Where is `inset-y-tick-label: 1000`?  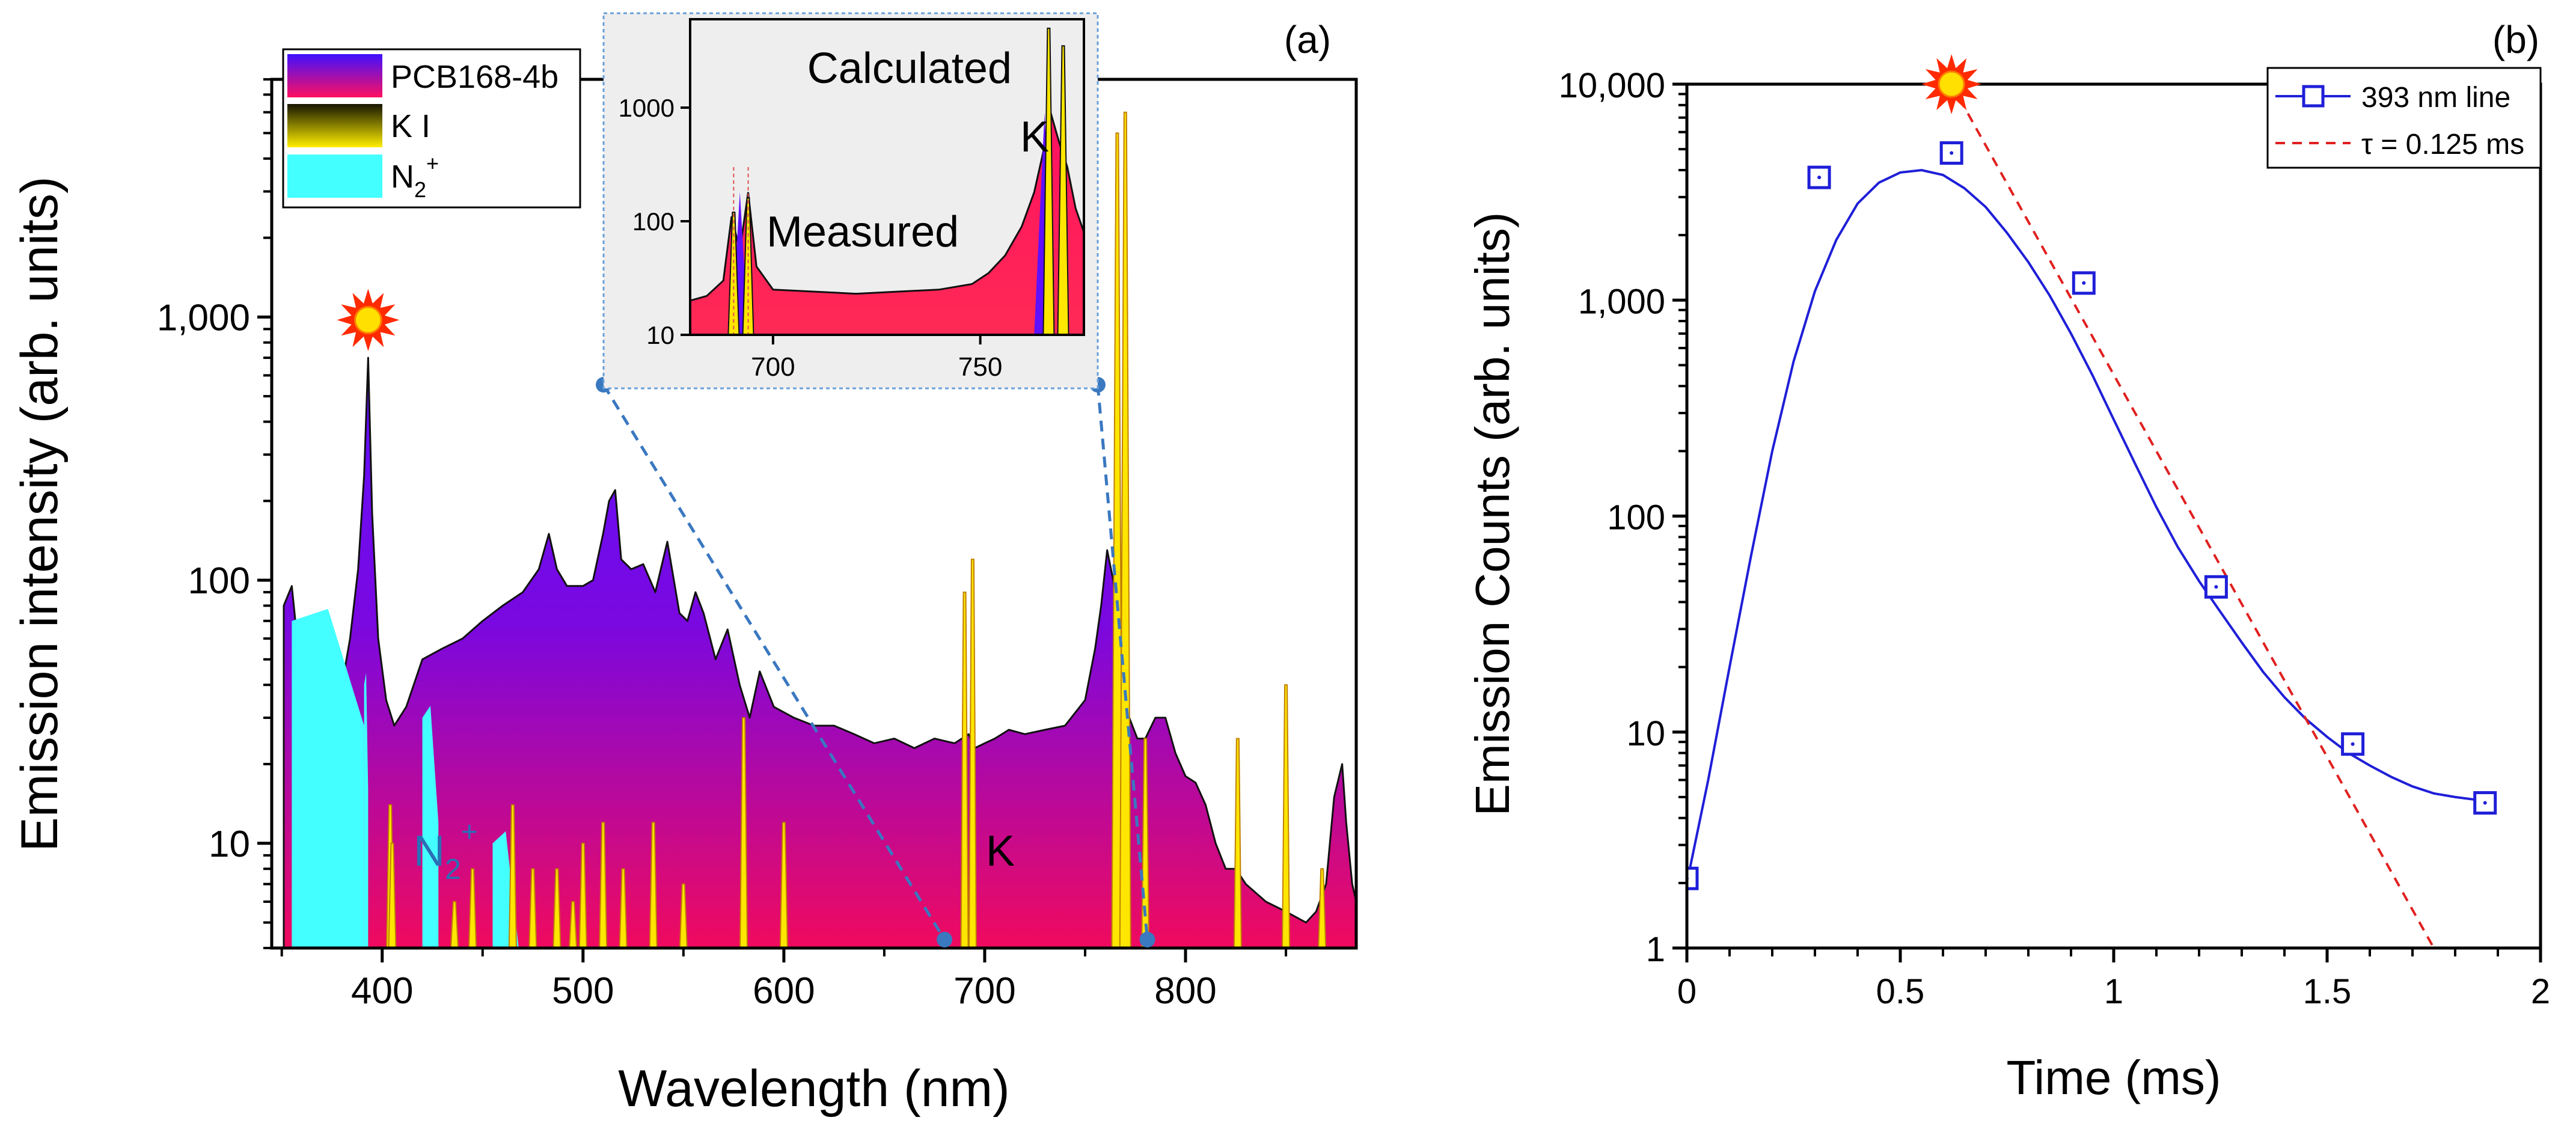
inset-y-tick-label: 1000 is located at coordinates (647, 108).